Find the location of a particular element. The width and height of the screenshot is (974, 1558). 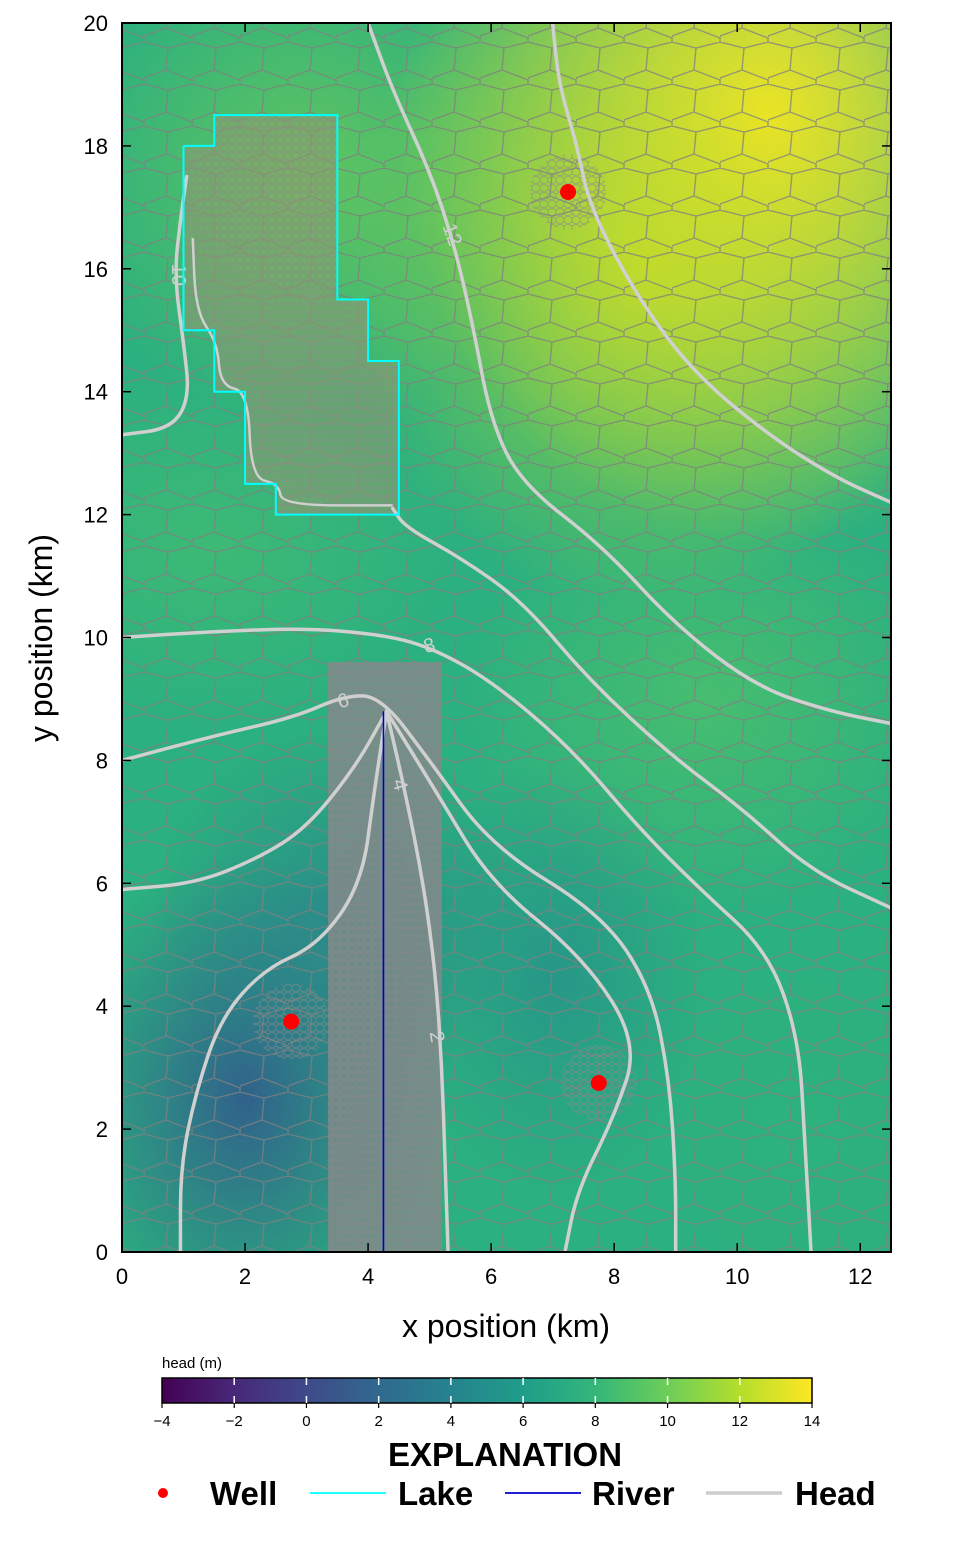

y-axis-label: y position (km) is located at coordinates (41, 638).